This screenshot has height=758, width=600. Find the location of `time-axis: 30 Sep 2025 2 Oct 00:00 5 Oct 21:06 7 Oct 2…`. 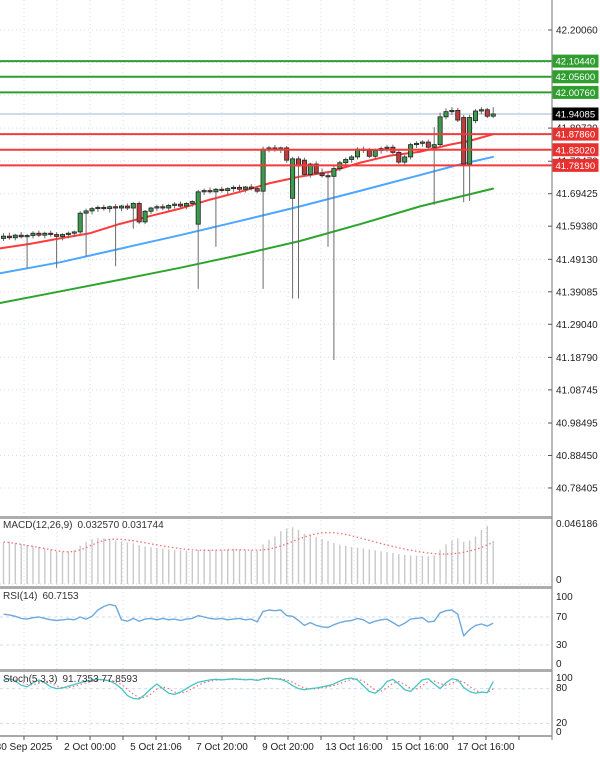

time-axis: 30 Sep 2025 2 Oct 00:00 5 Oct 21:06 7 Oct 2… is located at coordinates (260, 744).